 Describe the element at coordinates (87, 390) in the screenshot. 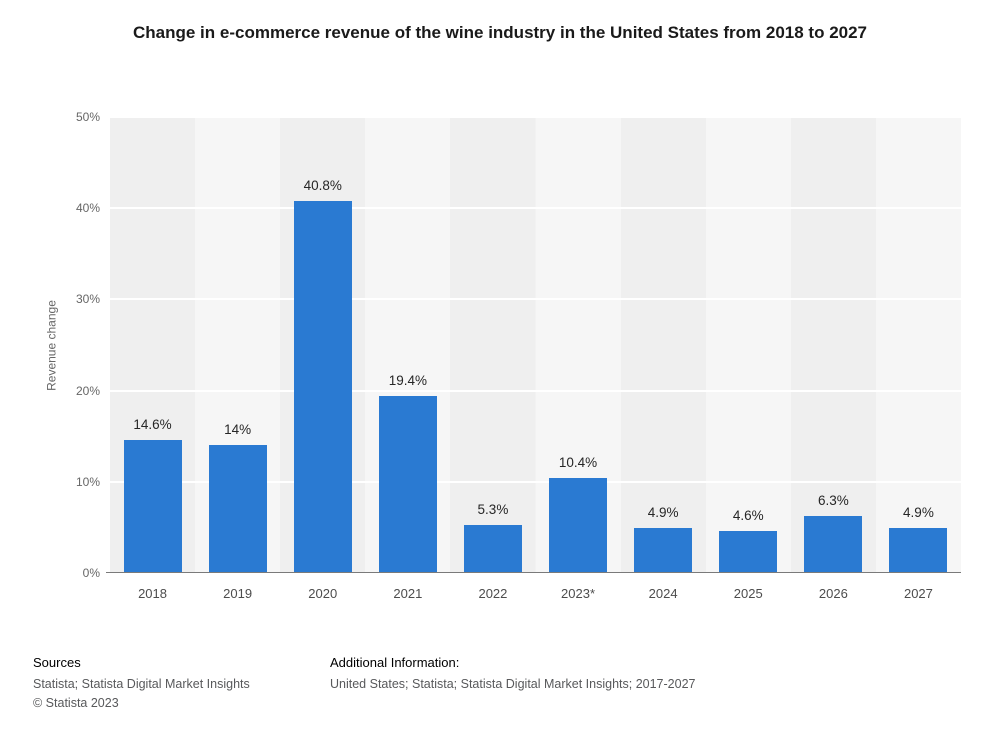

I see `y-tick-label: 20%` at that location.